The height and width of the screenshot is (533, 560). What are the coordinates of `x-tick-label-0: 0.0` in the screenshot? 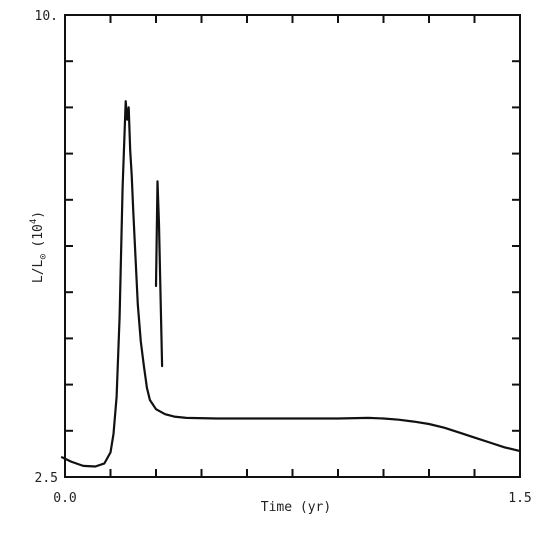 It's located at (64, 498).